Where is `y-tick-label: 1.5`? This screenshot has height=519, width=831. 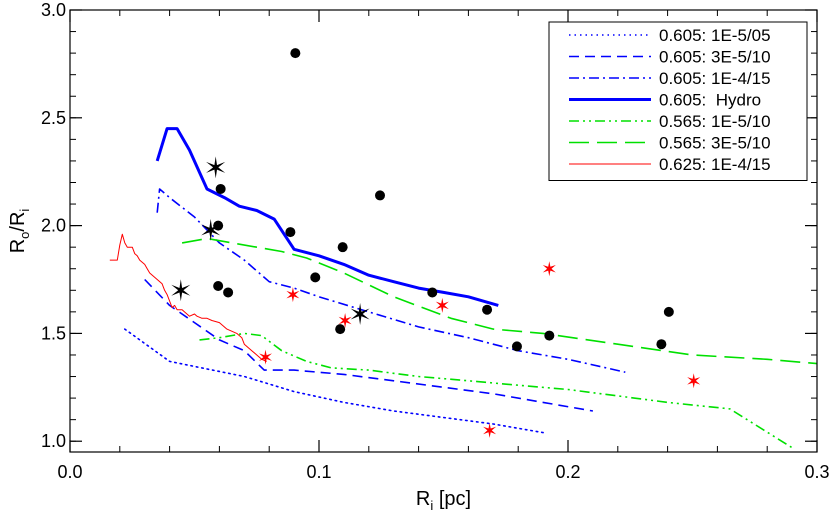
y-tick-label: 1.5 is located at coordinates (53, 333).